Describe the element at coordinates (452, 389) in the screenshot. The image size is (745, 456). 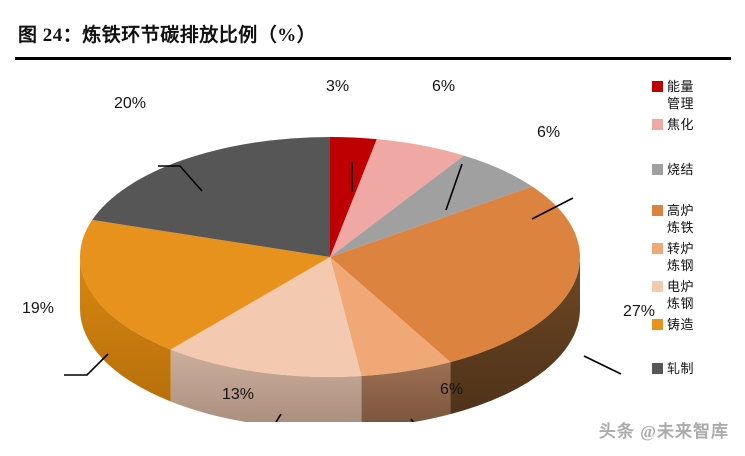
I see `data-label-converter: 6%` at that location.